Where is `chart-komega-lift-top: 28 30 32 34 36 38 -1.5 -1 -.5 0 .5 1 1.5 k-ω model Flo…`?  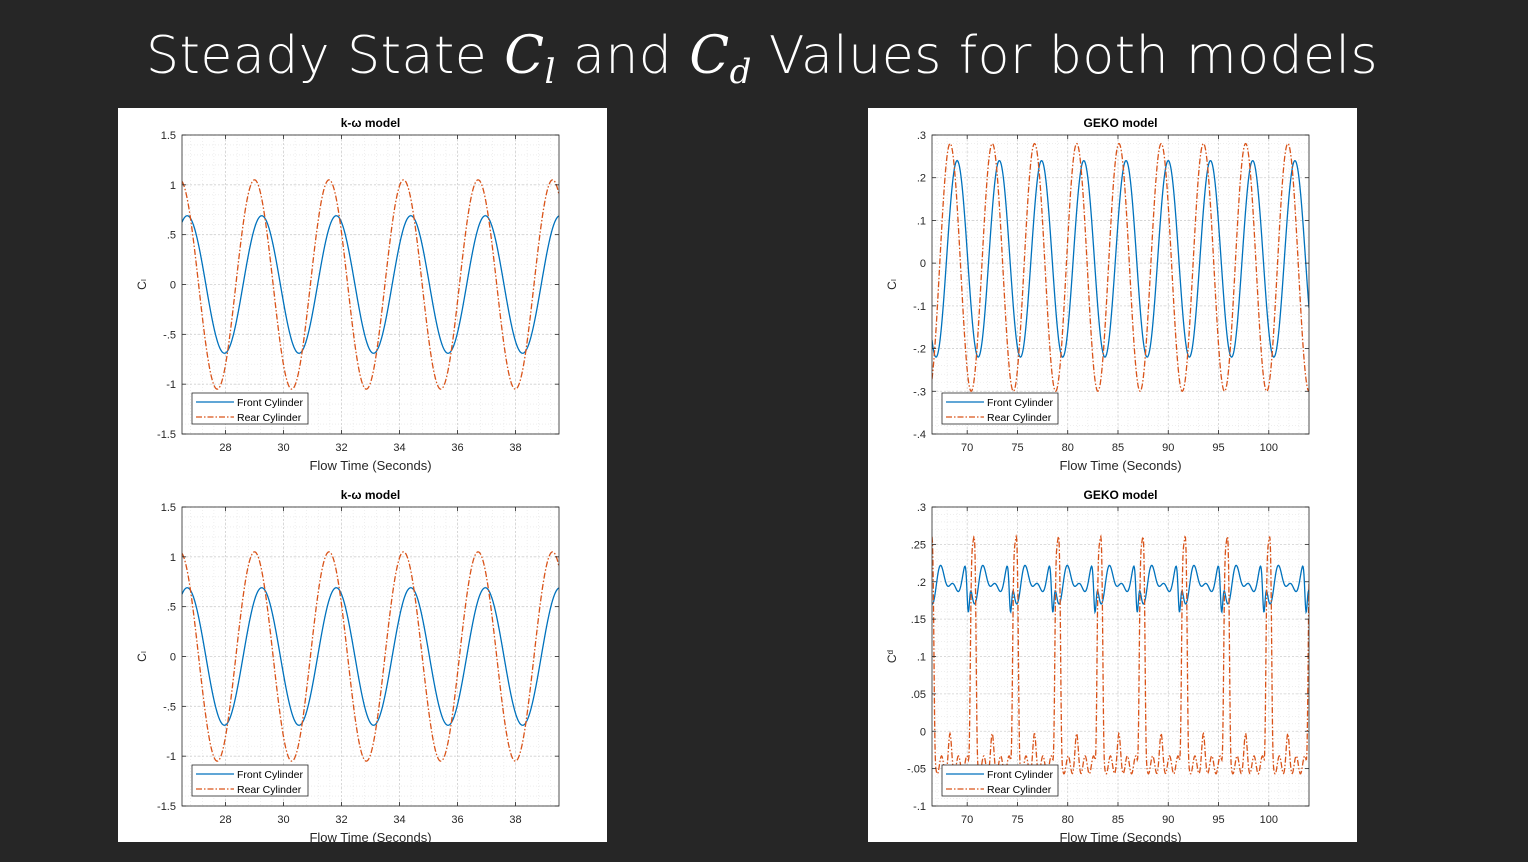 chart-komega-lift-top: 28 30 32 34 36 38 -1.5 -1 -.5 0 .5 1 1.5 k-ω model Flo… is located at coordinates (347, 294).